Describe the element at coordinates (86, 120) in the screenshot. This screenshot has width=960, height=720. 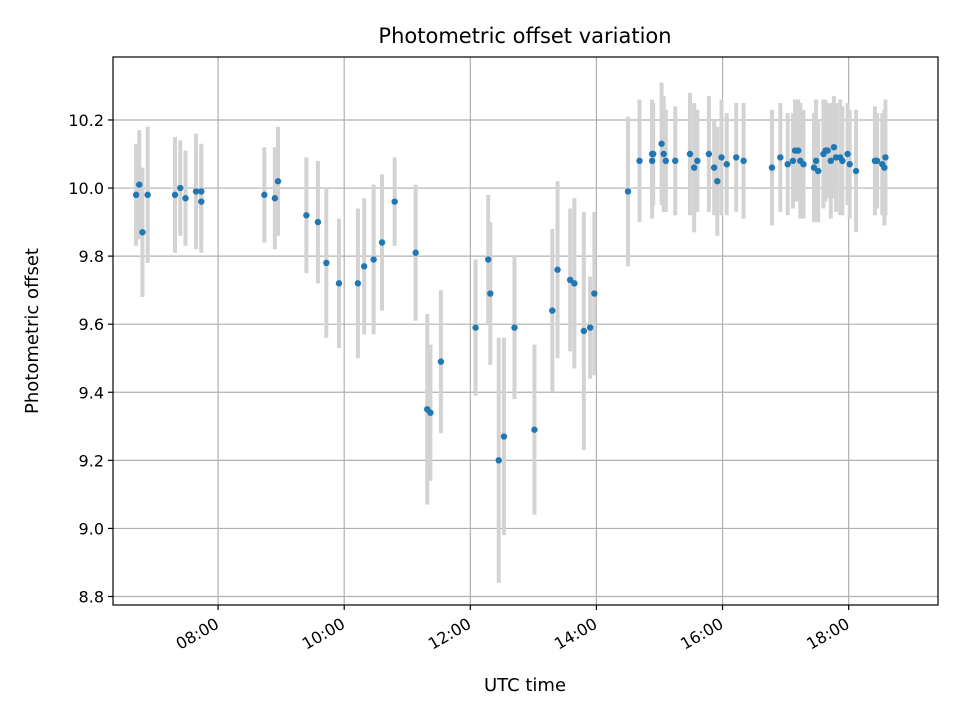
I see `y-tick-label: 10.2` at that location.